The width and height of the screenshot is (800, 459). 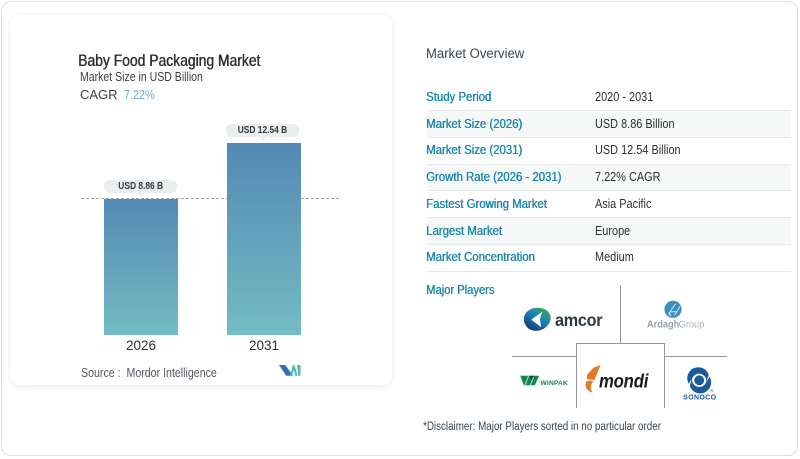 I want to click on svg-text: SONOCO, so click(x=699, y=396).